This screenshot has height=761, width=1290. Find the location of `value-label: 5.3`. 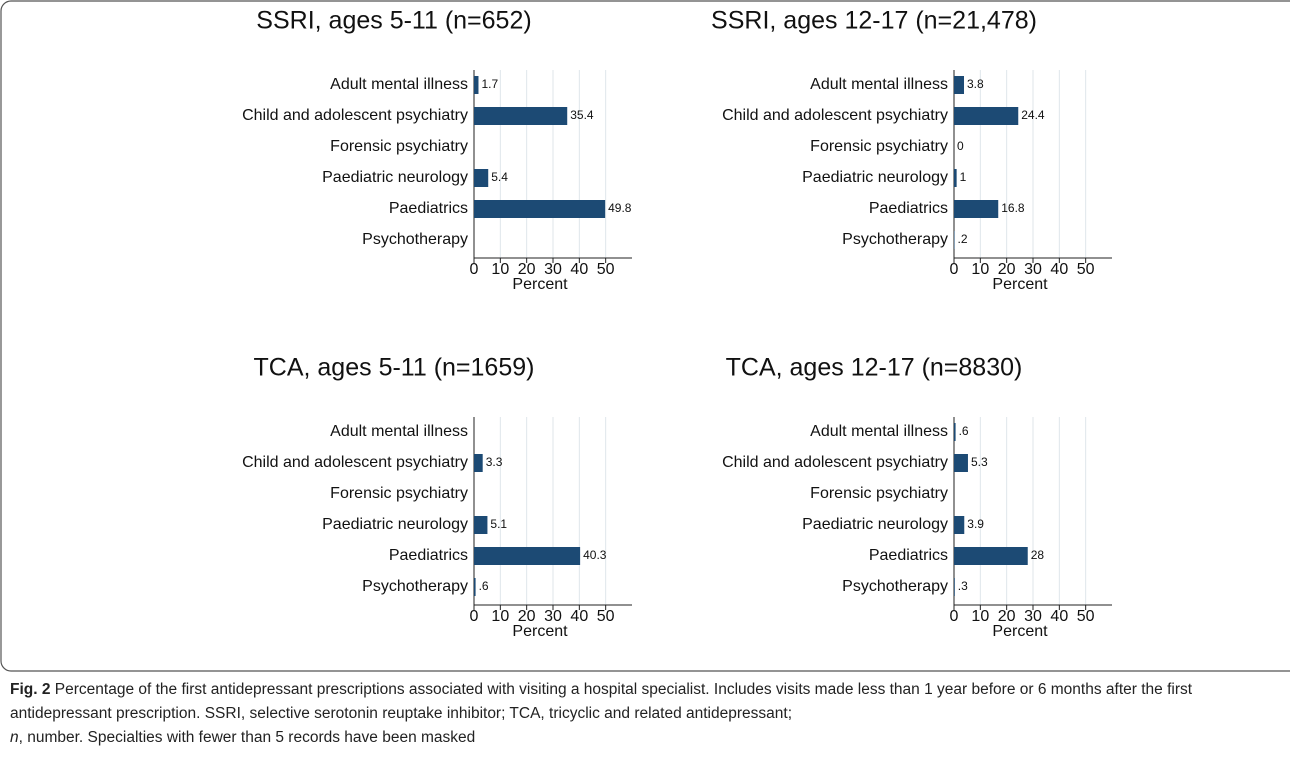

value-label: 5.3 is located at coordinates (979, 462).